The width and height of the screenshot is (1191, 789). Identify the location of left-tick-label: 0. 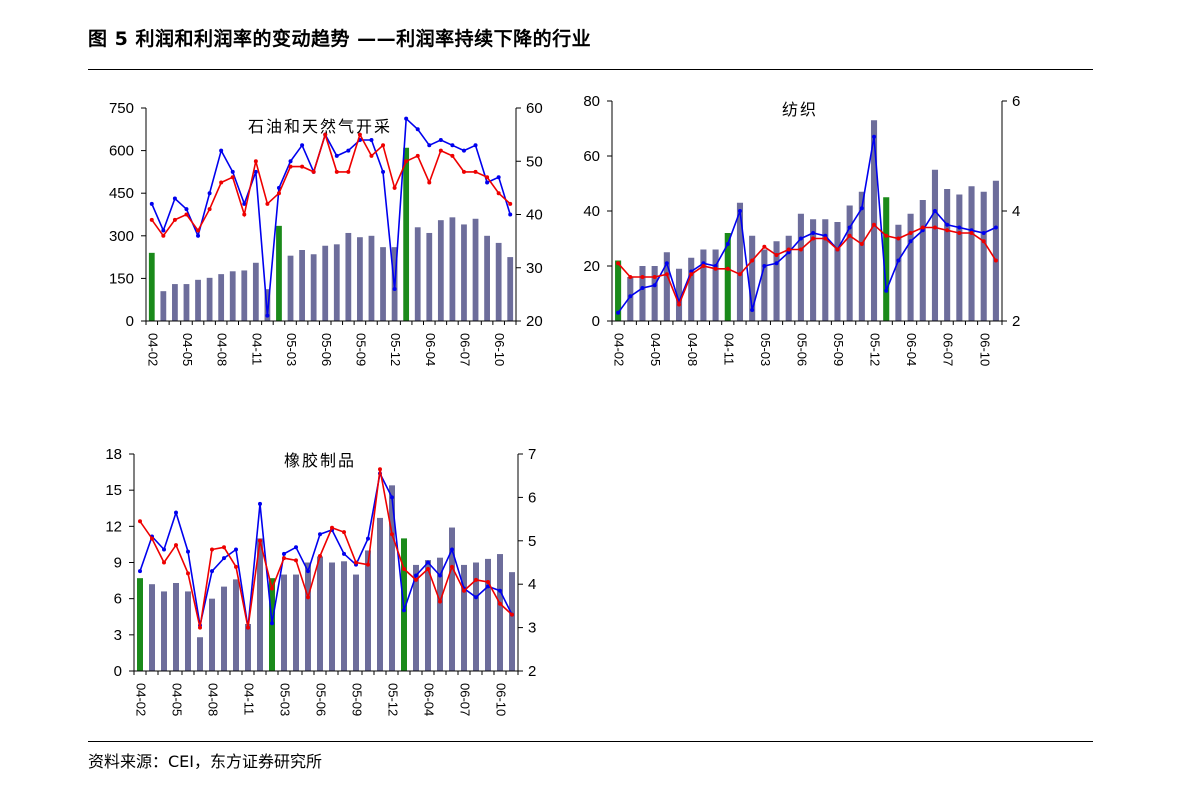
(118, 671).